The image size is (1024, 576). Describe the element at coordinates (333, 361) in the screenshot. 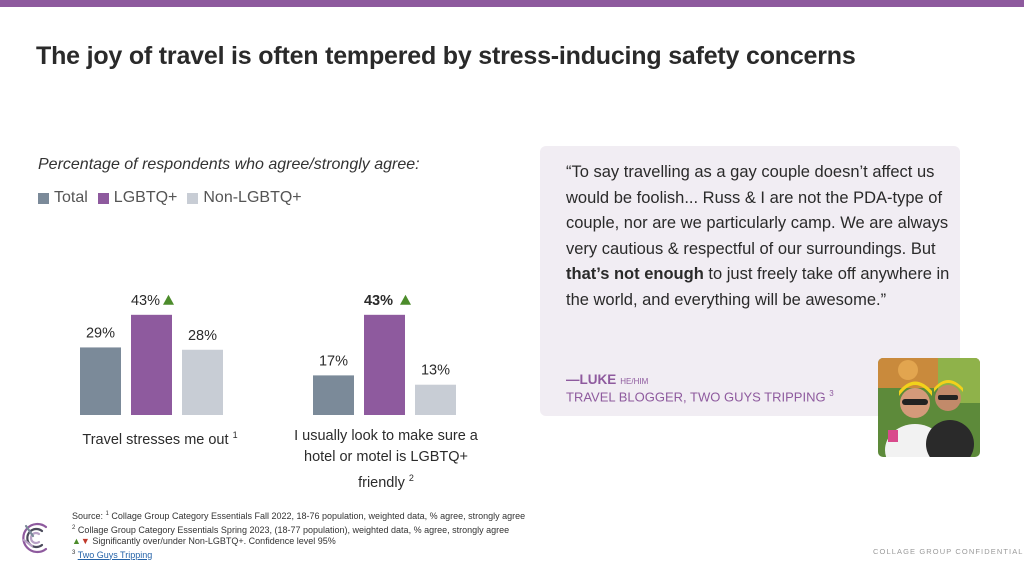

I see `data-label-total-category-2: 17%` at that location.